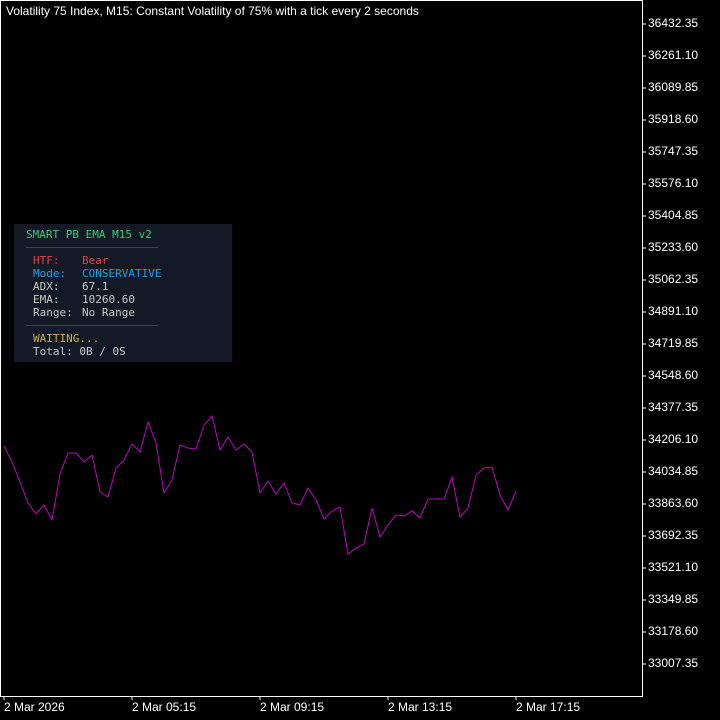  What do you see at coordinates (673, 151) in the screenshot?
I see `y-tick-label: 35747.35` at bounding box center [673, 151].